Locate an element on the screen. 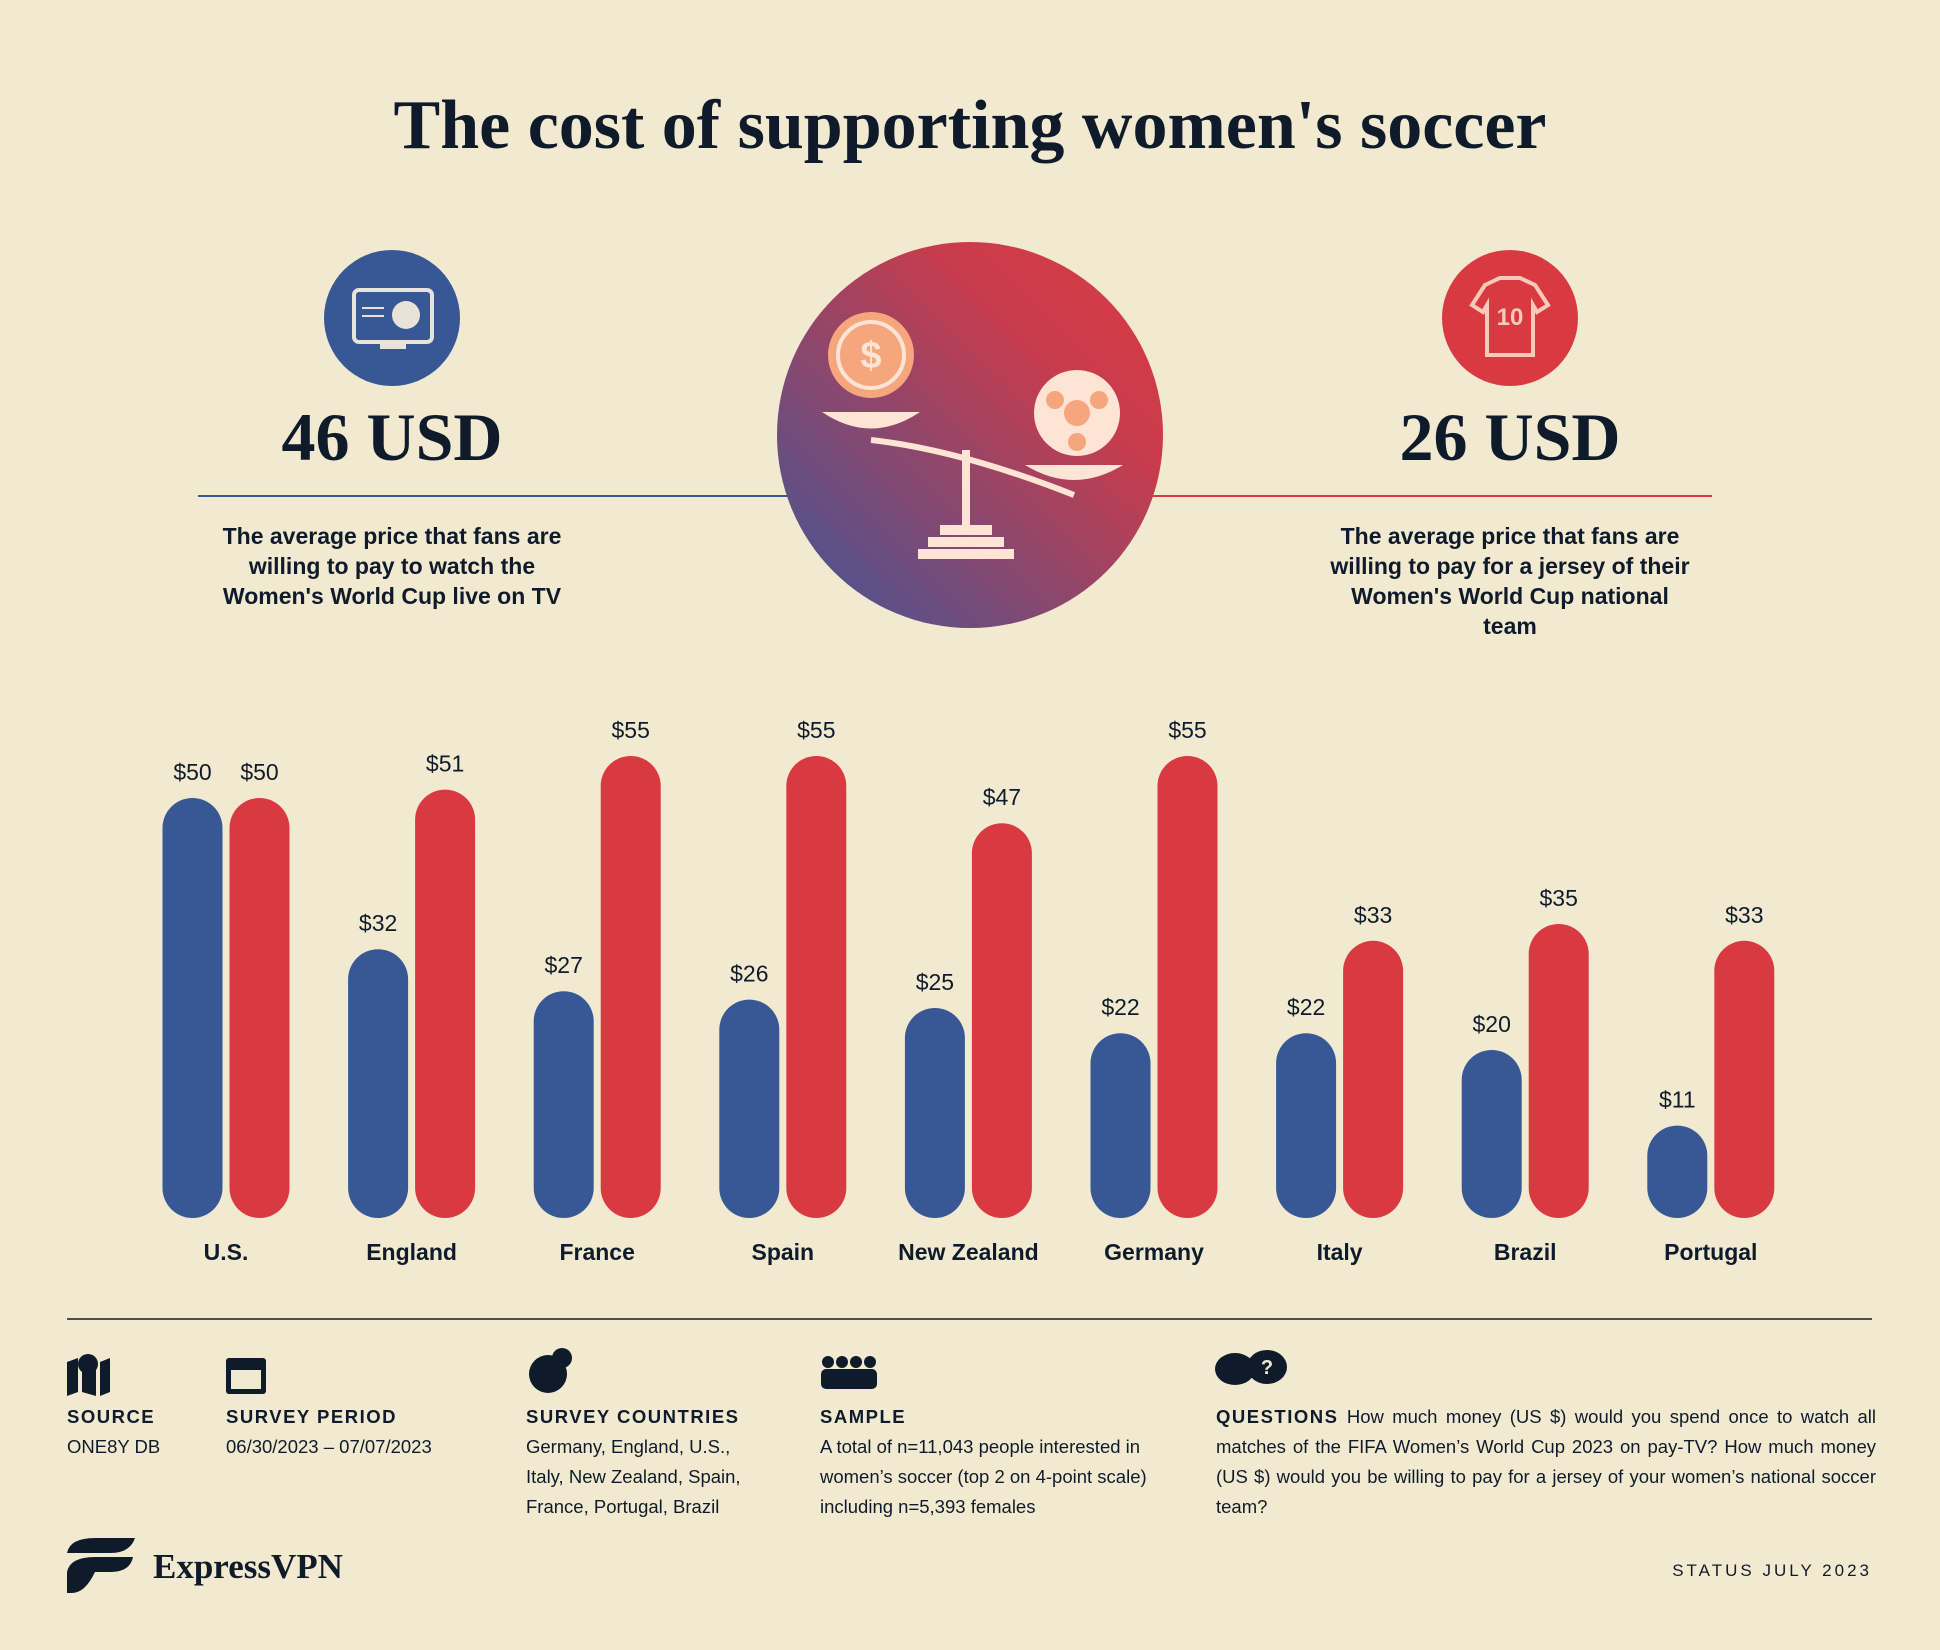 Image resolution: width=1940 pixels, height=1650 pixels. jersey-icon: 10 is located at coordinates (1510, 318).